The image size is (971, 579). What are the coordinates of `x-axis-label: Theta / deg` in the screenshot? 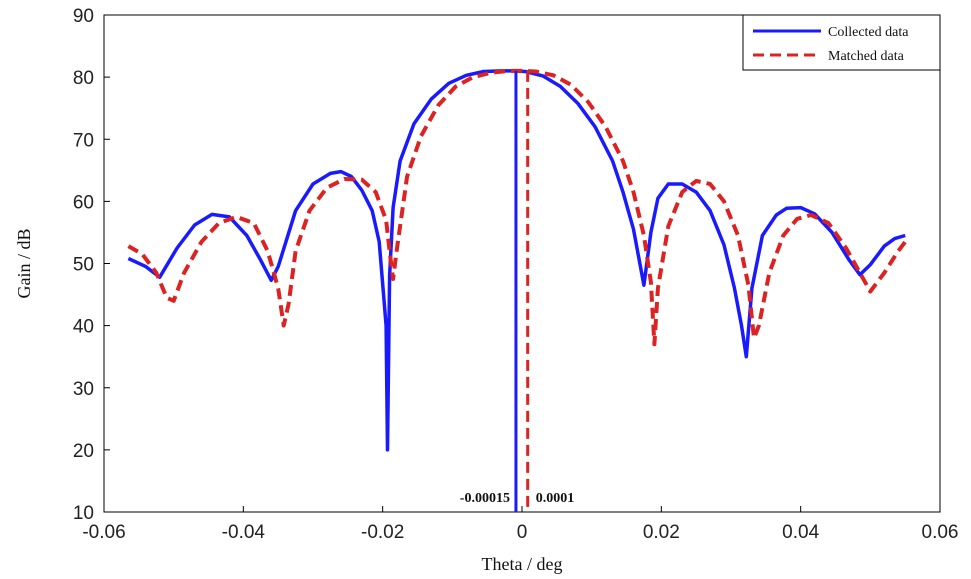 It's located at (522, 564).